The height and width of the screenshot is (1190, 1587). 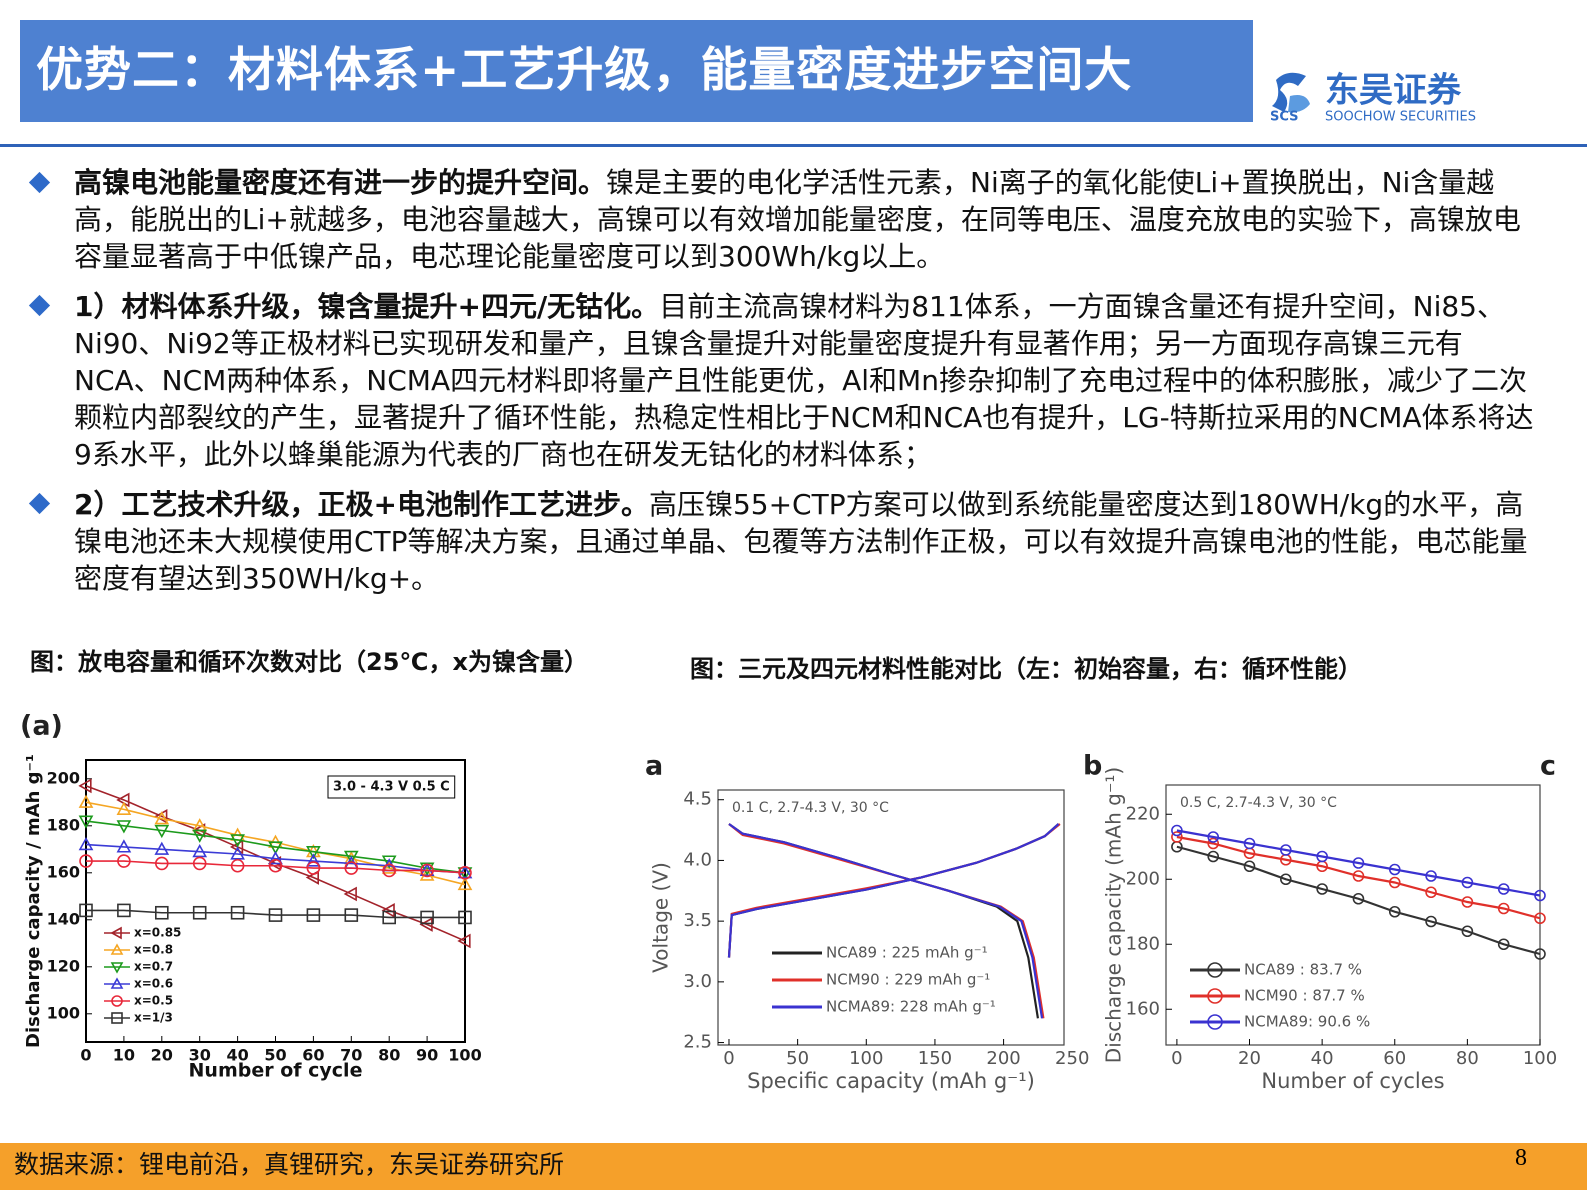 I want to click on legend-label: x=0.85, so click(x=157, y=933).